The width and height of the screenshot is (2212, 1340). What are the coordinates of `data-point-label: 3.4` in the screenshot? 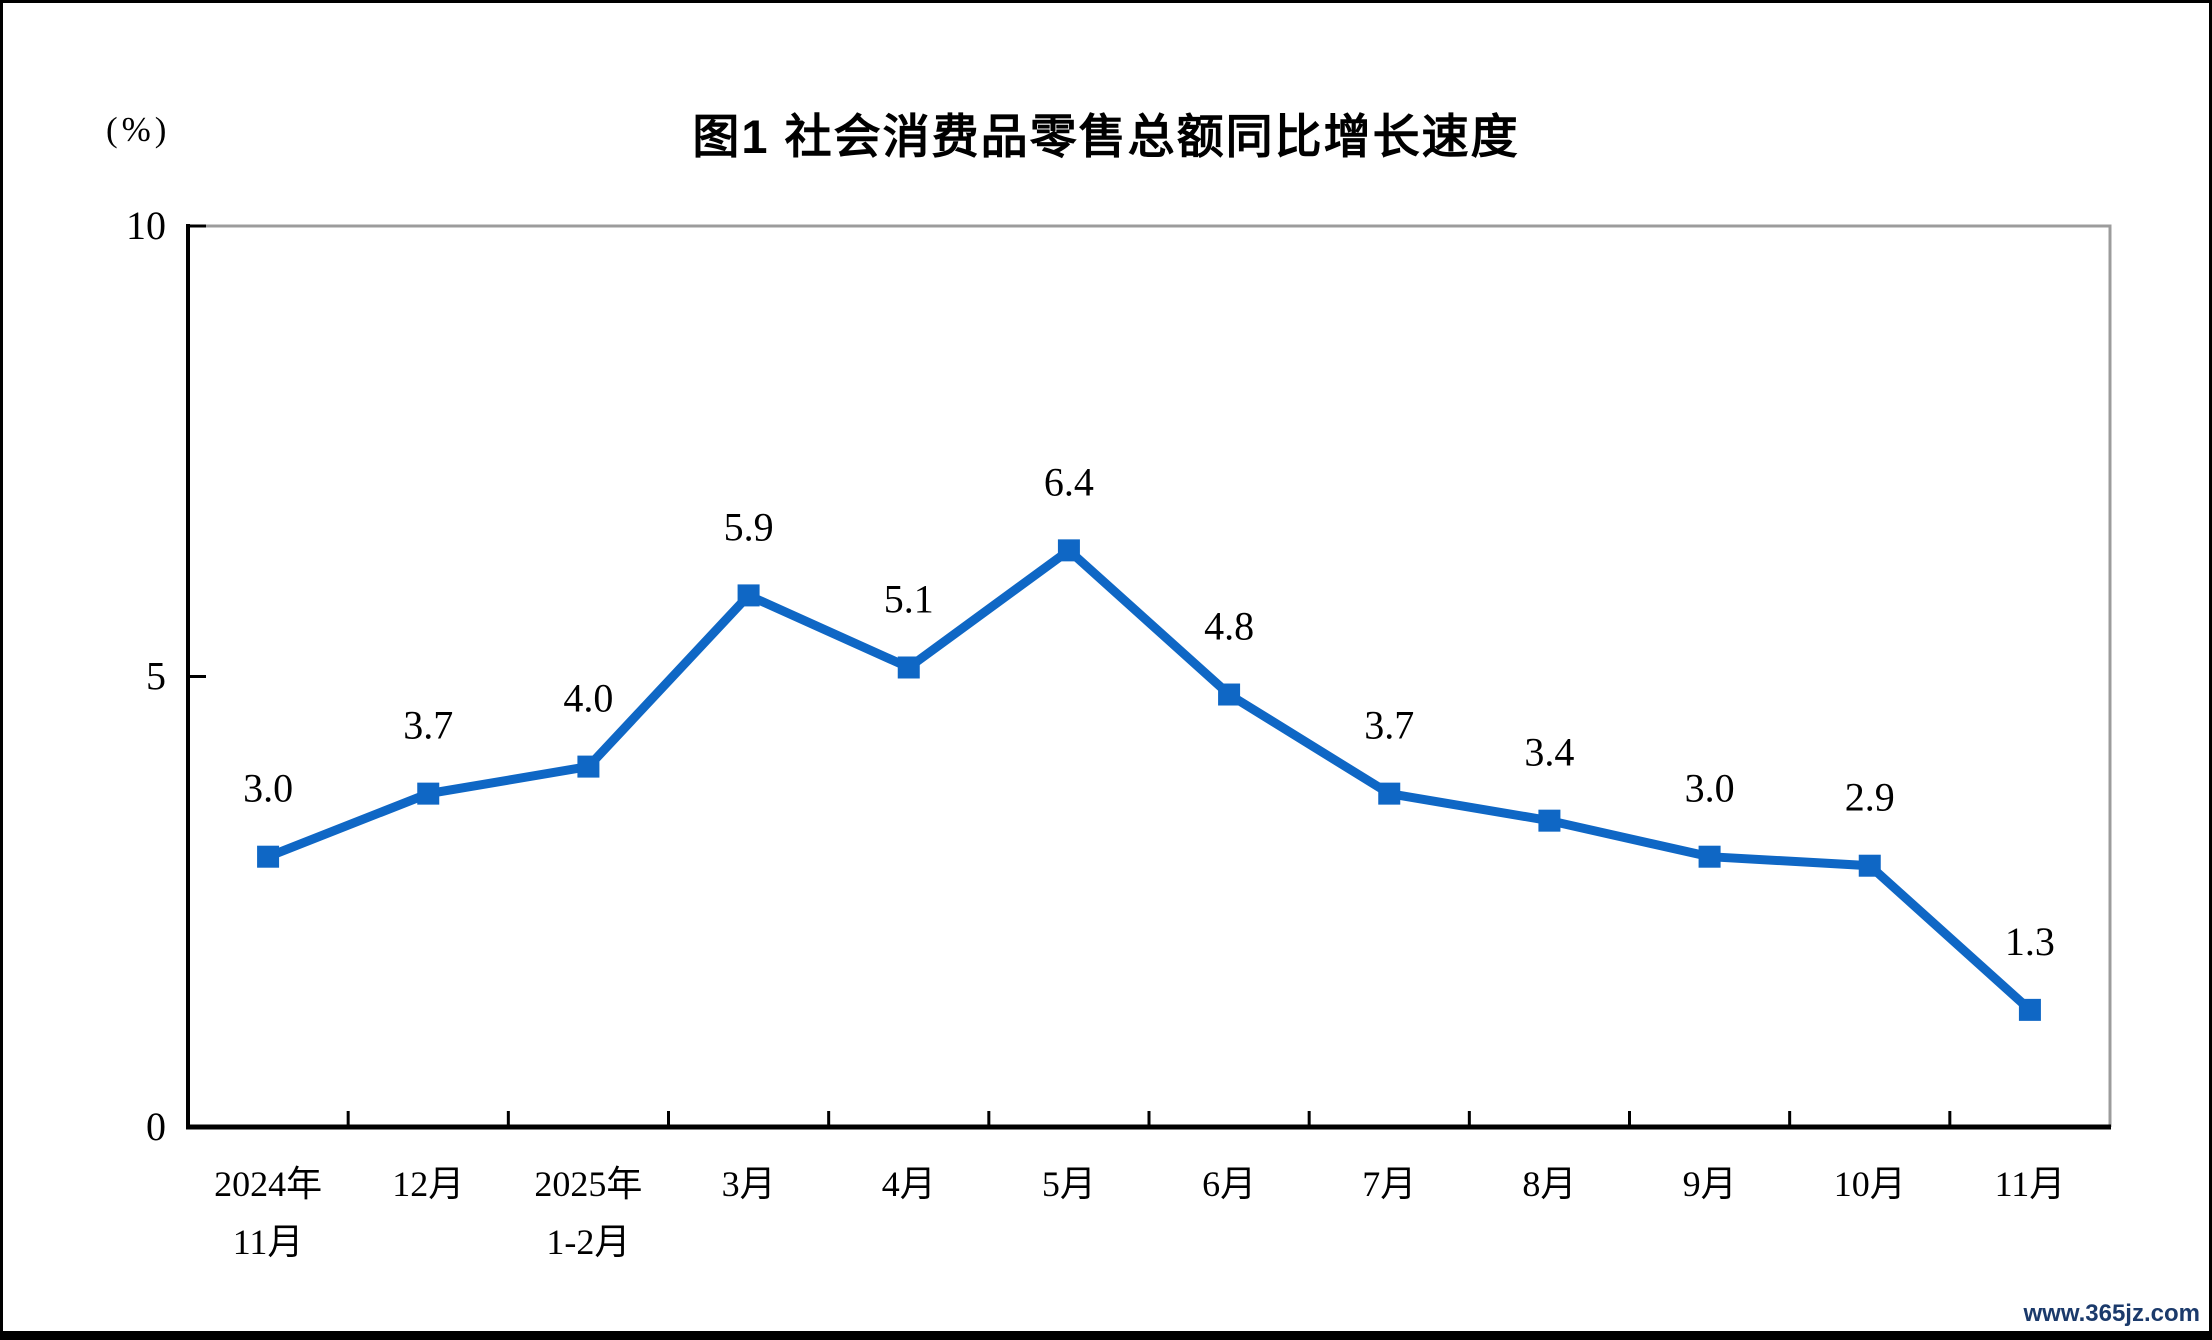 It's located at (1549, 752).